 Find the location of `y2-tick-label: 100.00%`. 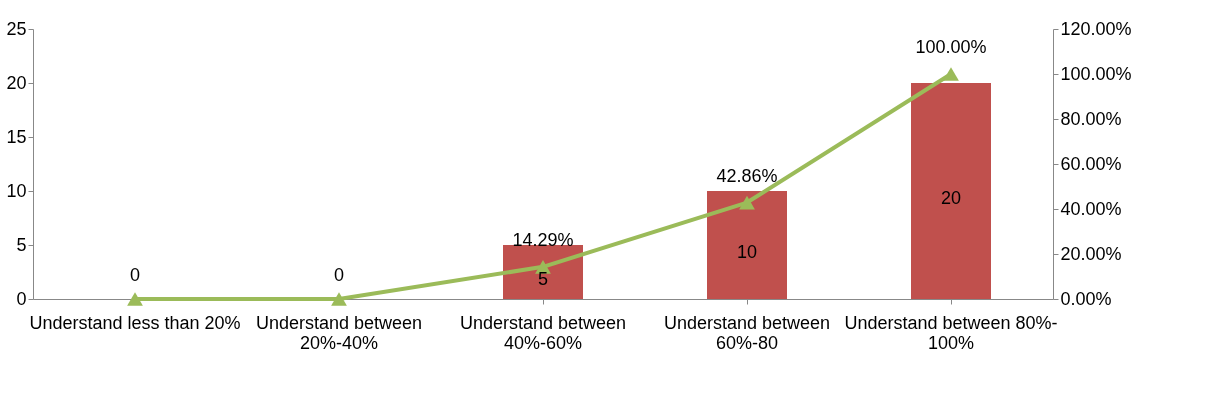

y2-tick-label: 100.00% is located at coordinates (1096, 73).